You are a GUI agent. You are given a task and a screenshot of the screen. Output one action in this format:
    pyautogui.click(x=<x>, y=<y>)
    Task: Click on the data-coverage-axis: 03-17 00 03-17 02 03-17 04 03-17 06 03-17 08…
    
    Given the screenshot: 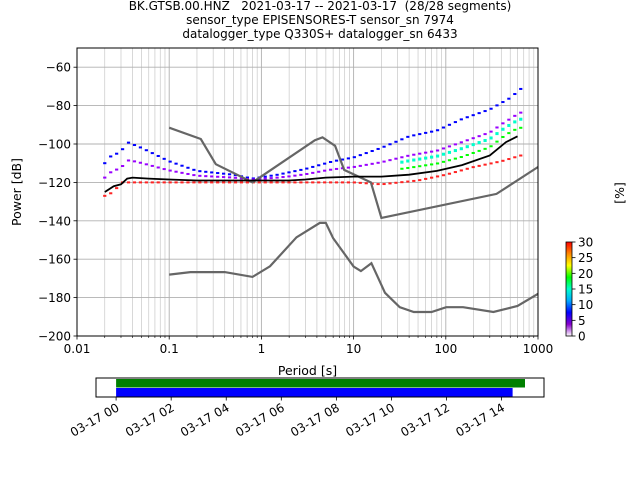 What is the action you would take?
    pyautogui.click(x=306, y=408)
    